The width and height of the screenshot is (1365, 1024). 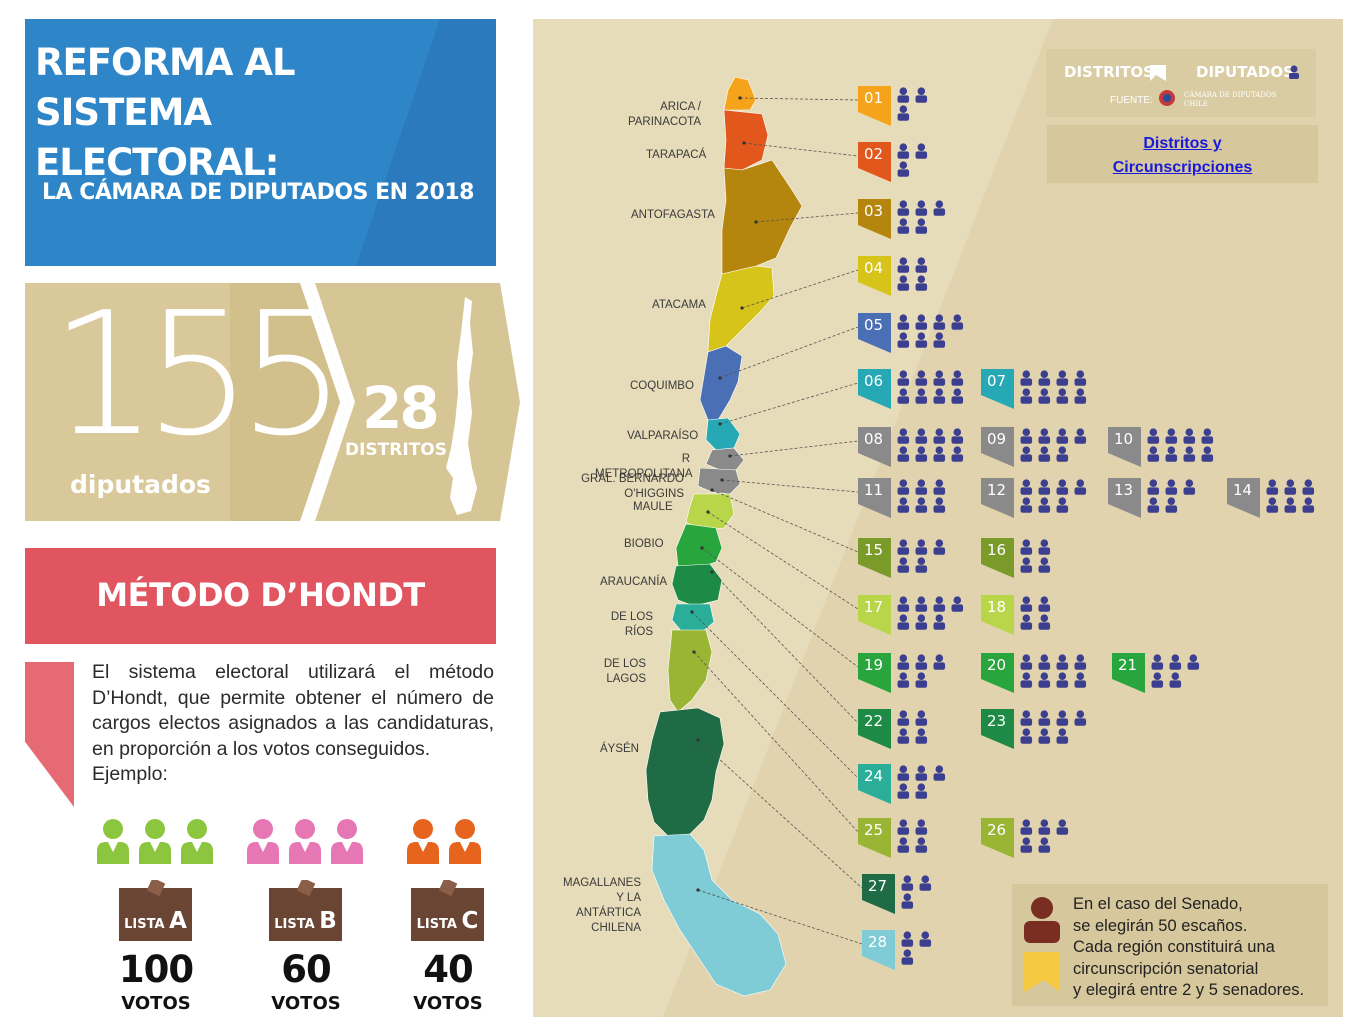 What do you see at coordinates (1230, 100) in the screenshot?
I see `legend-source-name: CÁMARA DE DIPUTADOS CHILE` at bounding box center [1230, 100].